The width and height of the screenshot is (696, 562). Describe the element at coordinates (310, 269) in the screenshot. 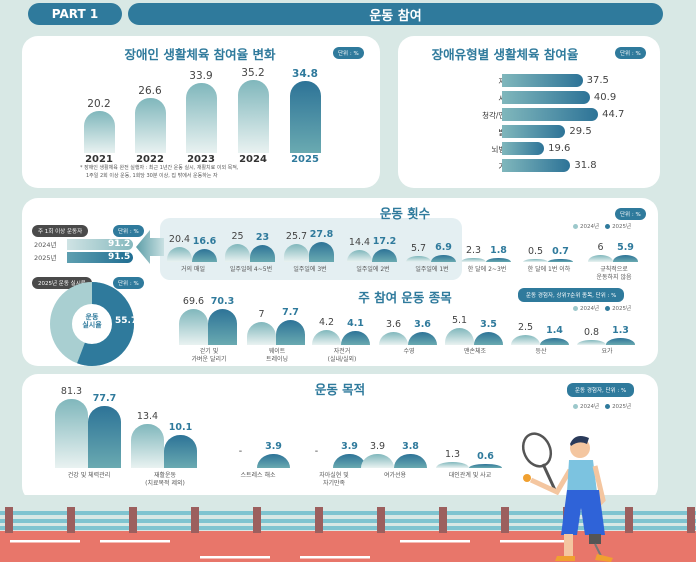

I see `frequency-label: 일주일에 3번` at that location.